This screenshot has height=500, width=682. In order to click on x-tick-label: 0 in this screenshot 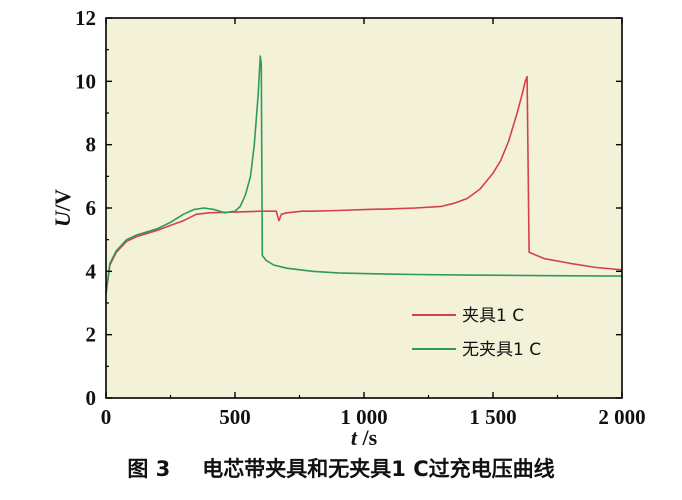, I will do `click(106, 417)`.